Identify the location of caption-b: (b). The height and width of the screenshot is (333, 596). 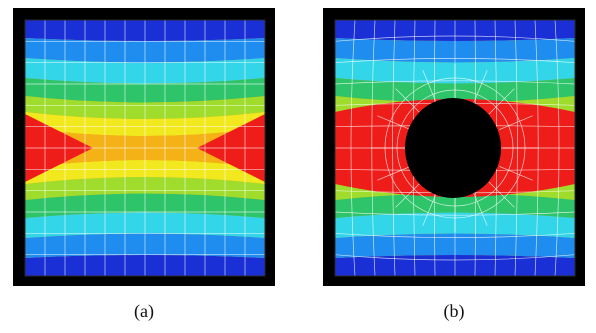
(454, 311).